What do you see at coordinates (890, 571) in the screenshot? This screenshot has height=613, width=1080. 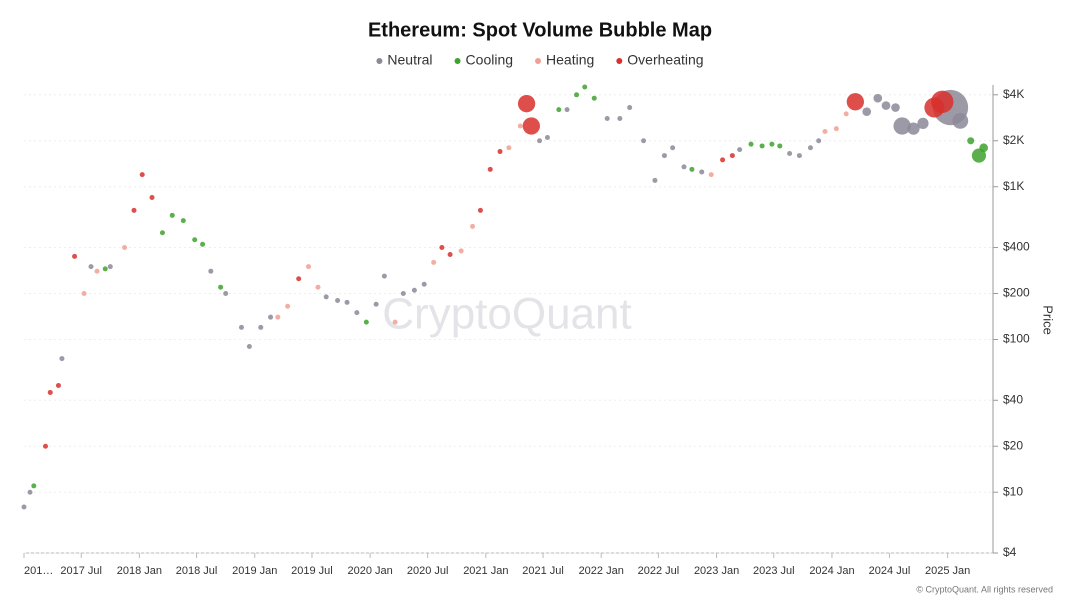 I see `x-tick-label: 2024 Jul` at bounding box center [890, 571].